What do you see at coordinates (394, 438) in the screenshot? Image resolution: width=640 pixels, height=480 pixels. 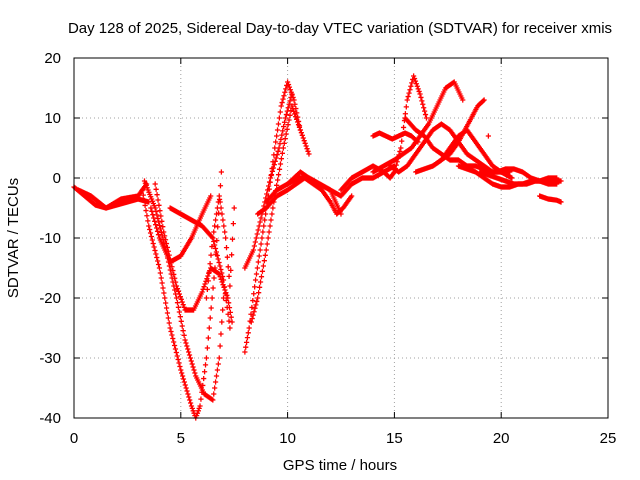 I see `x-tick-label: 15` at bounding box center [394, 438].